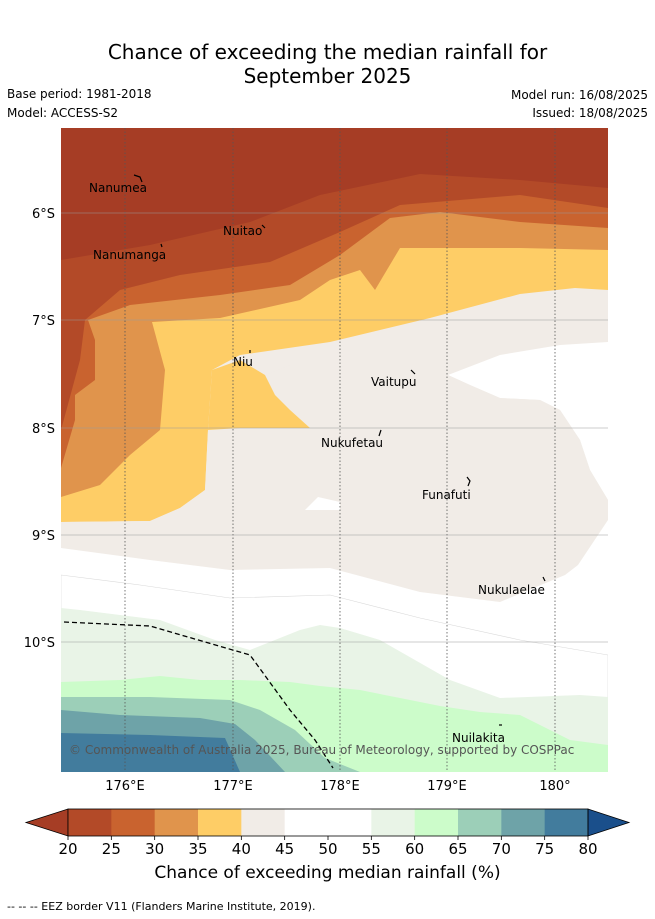 The image size is (655, 919). Describe the element at coordinates (579, 95) in the screenshot. I see `model-run: Model run: 16/08/2025` at that location.